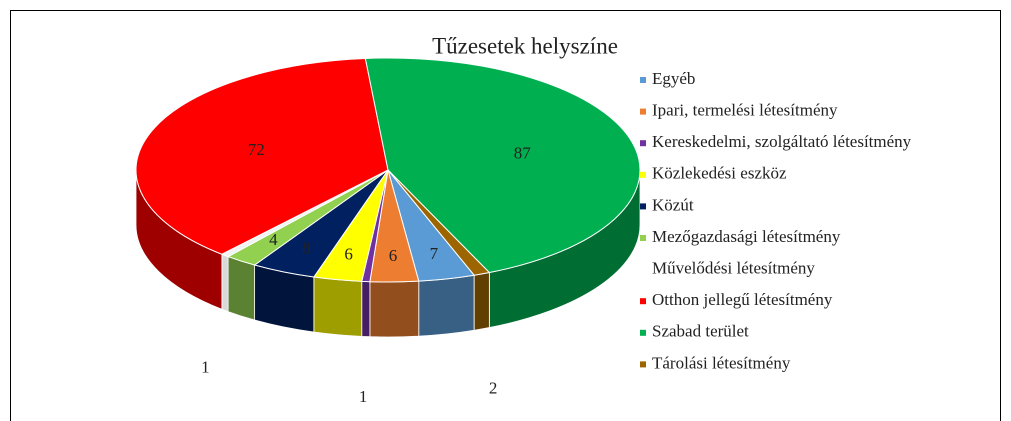 The height and width of the screenshot is (421, 1011). Describe the element at coordinates (273, 239) in the screenshot. I see `data-label: 4` at that location.